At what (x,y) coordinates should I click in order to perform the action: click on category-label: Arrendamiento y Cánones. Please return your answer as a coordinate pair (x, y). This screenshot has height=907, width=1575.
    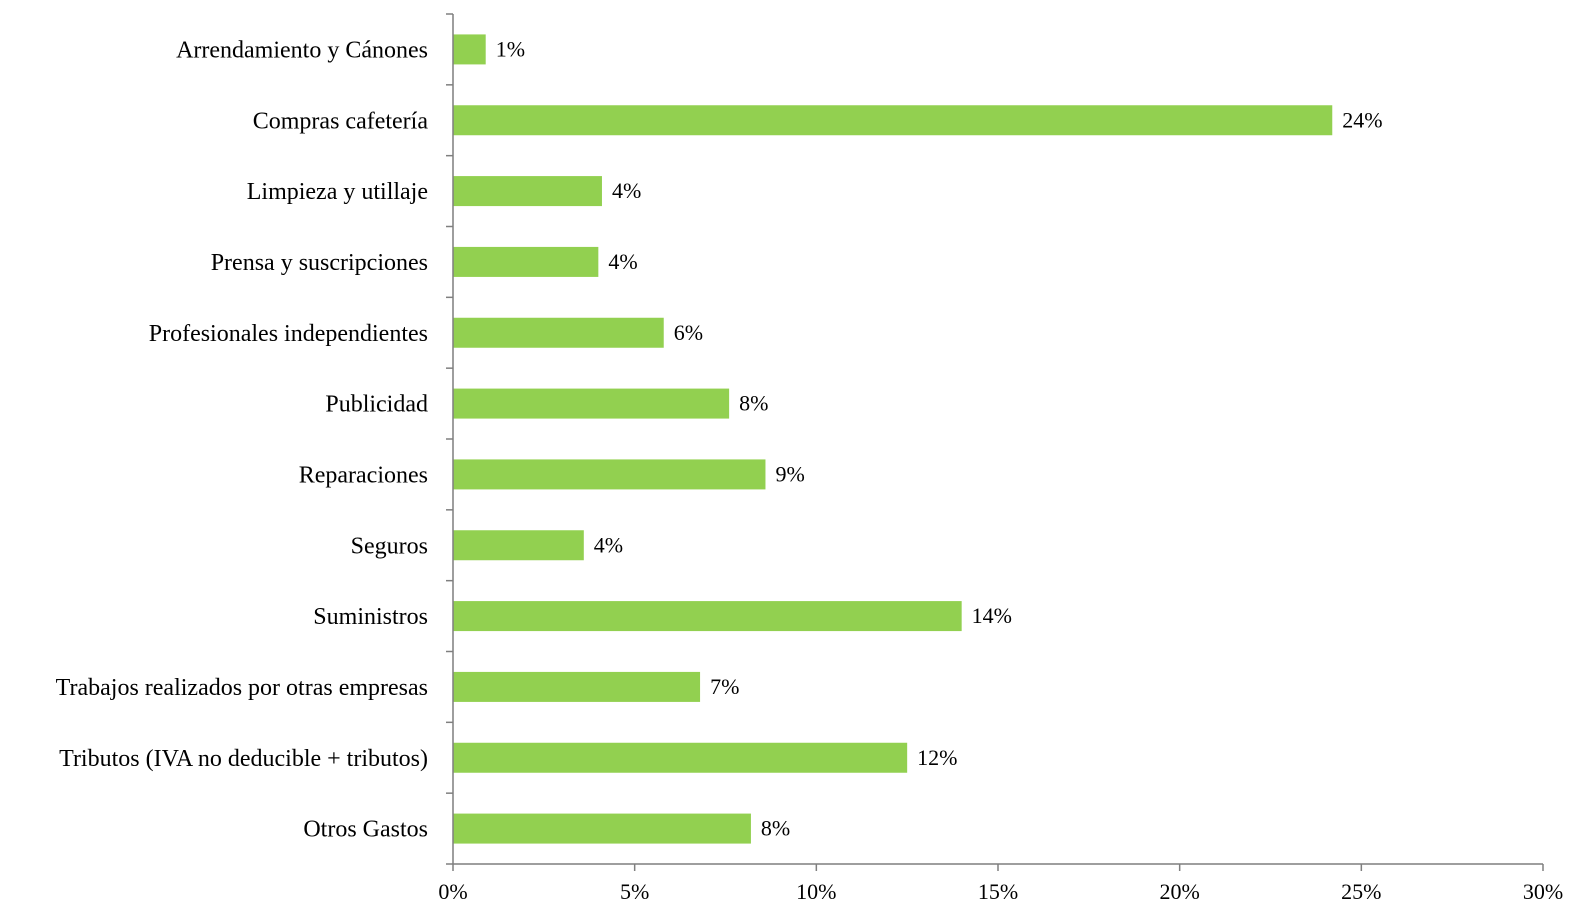
    Looking at the image, I should click on (302, 50).